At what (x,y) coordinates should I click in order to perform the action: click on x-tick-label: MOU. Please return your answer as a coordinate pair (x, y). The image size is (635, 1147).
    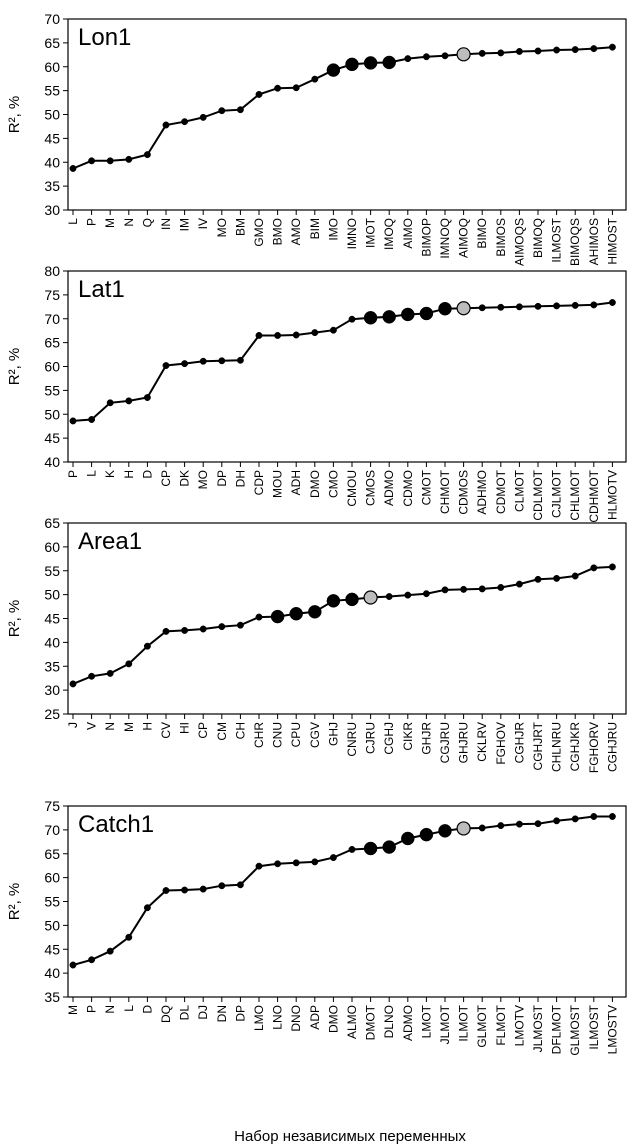
    Looking at the image, I should click on (278, 484).